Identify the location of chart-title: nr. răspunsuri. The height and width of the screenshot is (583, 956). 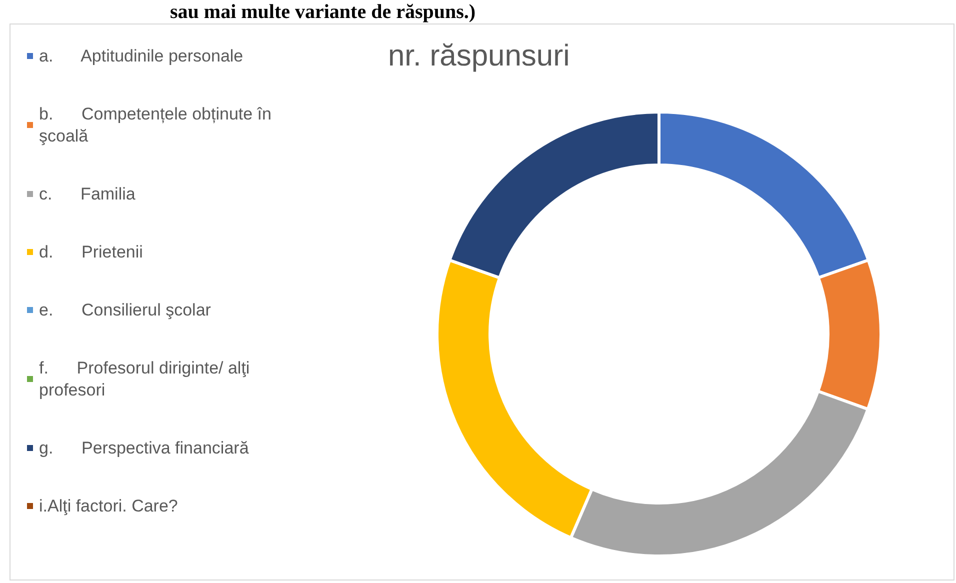
(479, 56).